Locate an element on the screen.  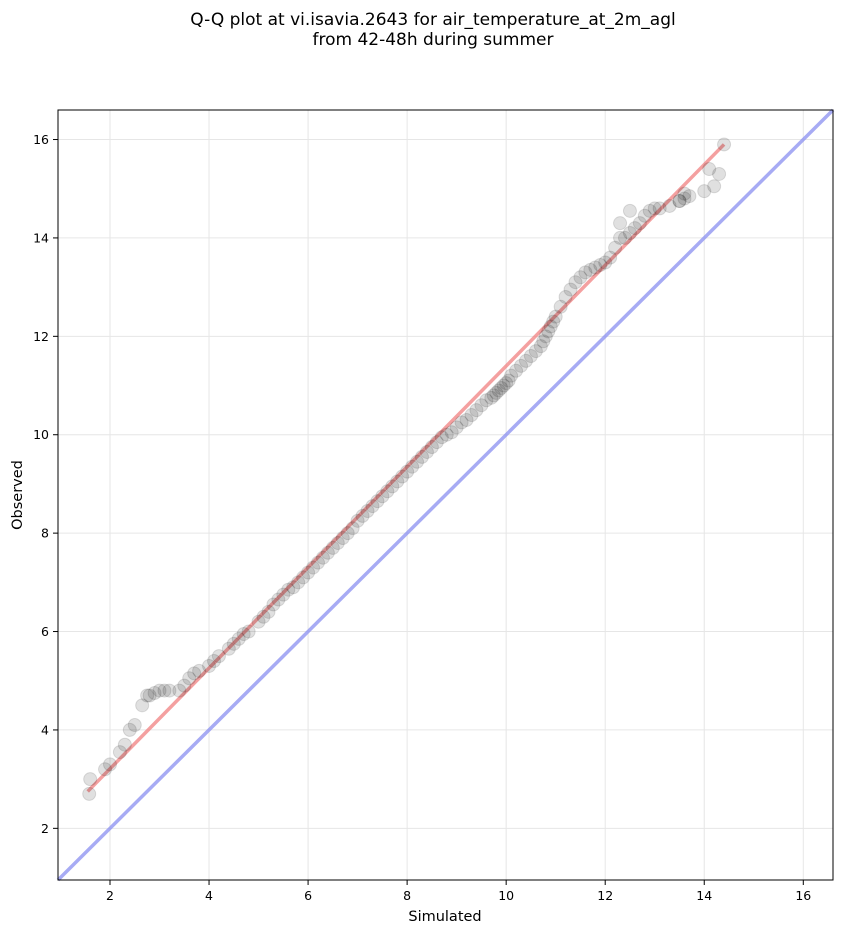
x-tick-label: 4 is located at coordinates (209, 895).